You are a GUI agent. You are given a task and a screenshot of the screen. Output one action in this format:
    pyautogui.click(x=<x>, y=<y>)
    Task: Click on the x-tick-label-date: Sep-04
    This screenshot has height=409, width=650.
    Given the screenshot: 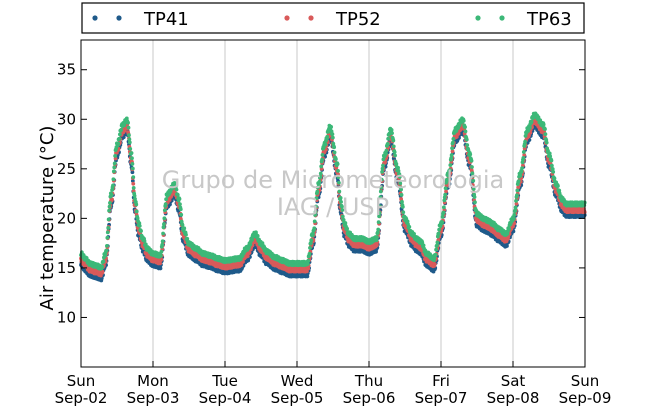 What is the action you would take?
    pyautogui.click(x=225, y=398)
    